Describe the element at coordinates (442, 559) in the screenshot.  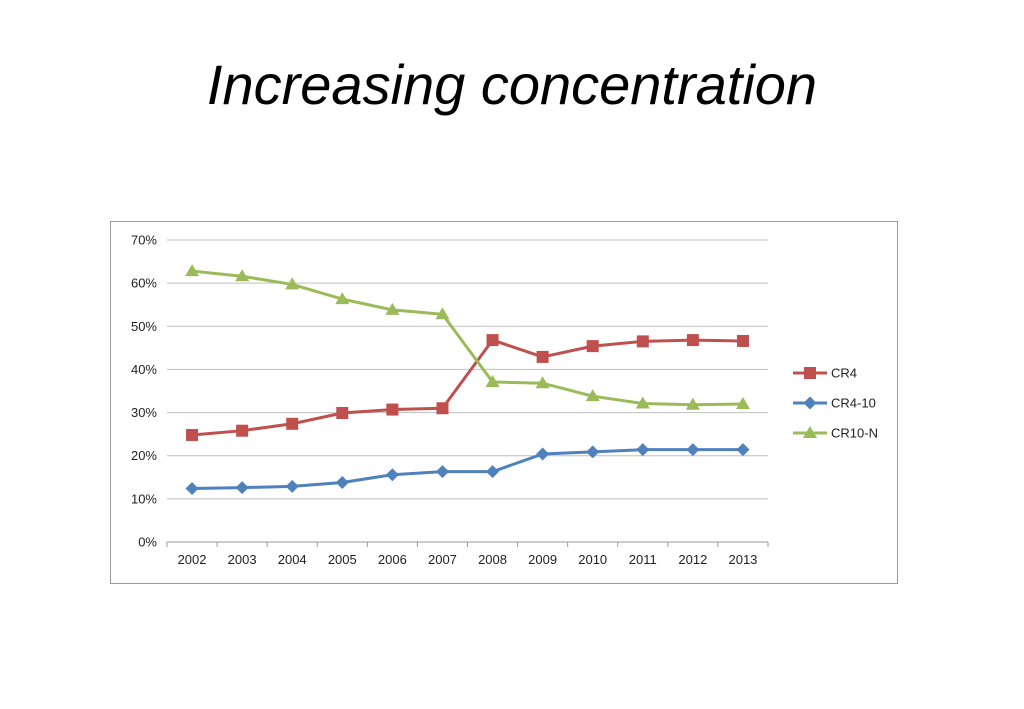
I see `x-tick-label: 2007` at that location.